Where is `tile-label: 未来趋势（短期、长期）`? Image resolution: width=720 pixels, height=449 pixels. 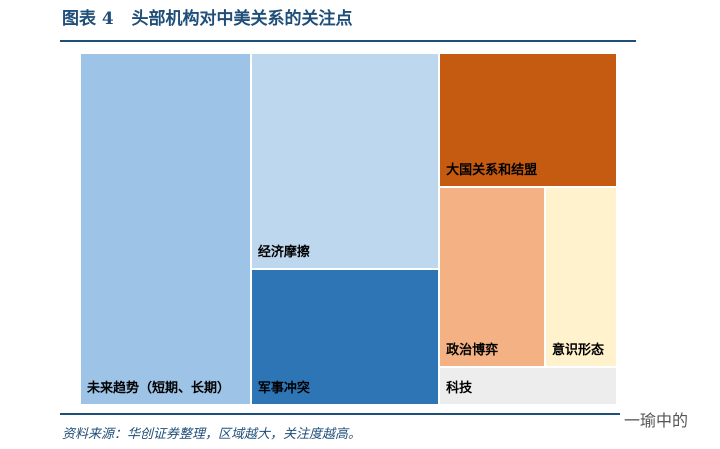
tile-label: 未来趋势（短期、长期） is located at coordinates (159, 388).